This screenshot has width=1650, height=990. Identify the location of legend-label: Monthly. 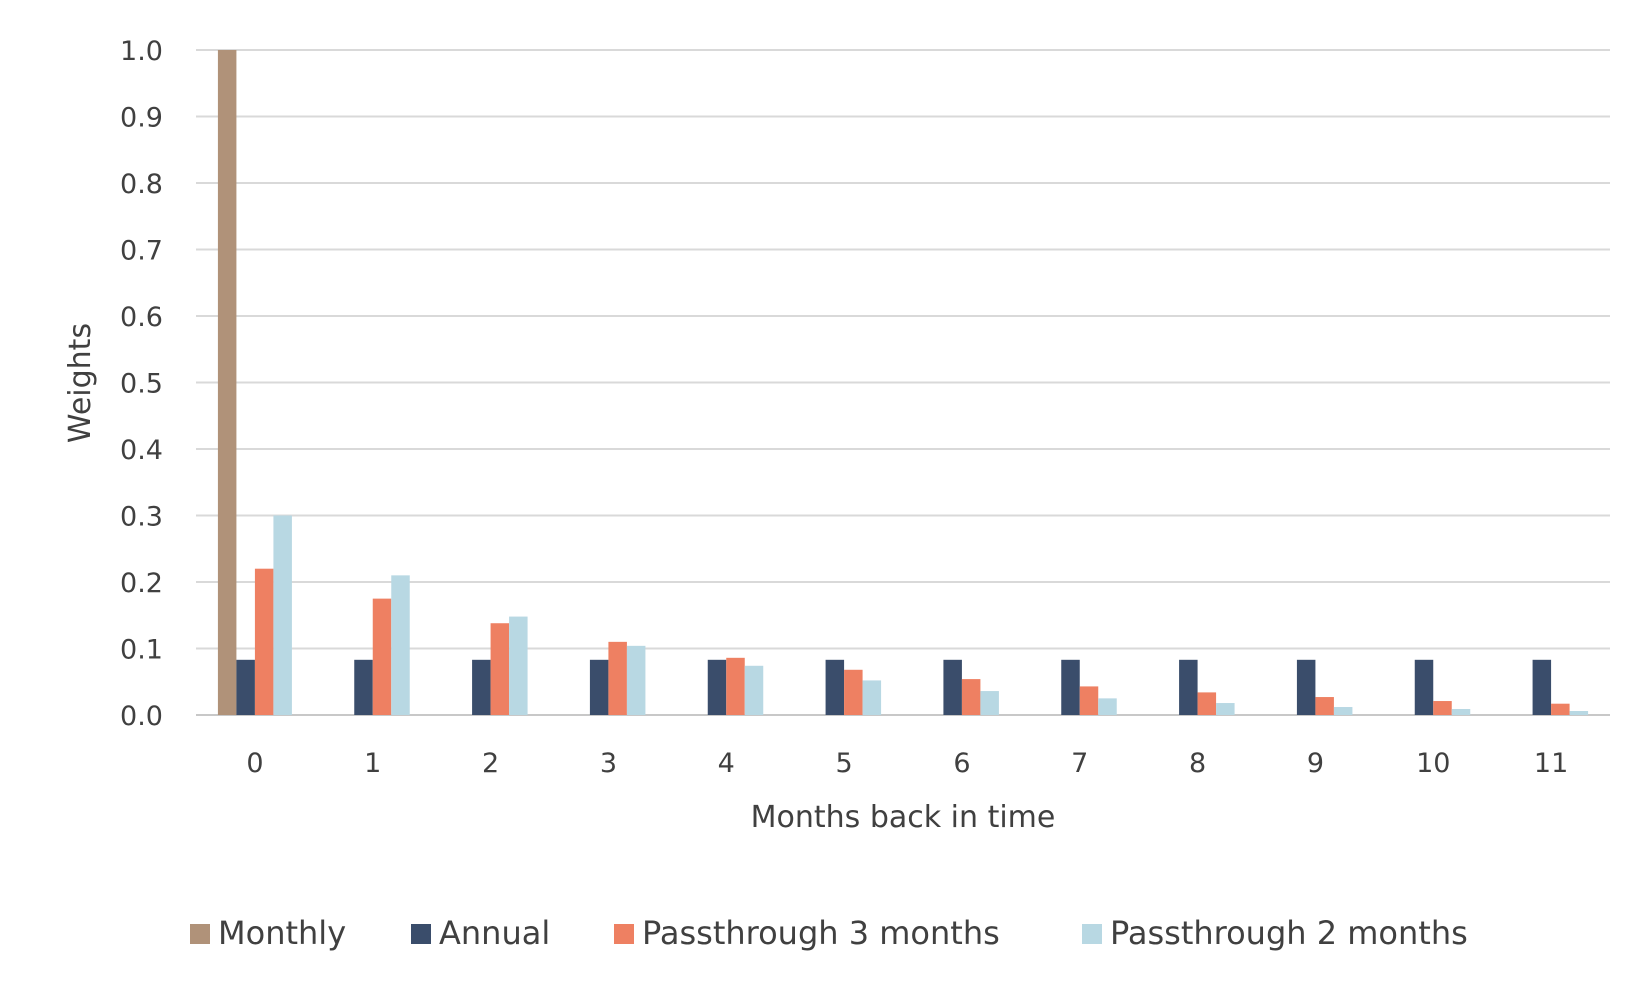
(282, 933).